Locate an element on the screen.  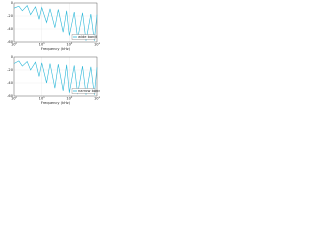
legend-label: wide band is located at coordinates (87, 37).